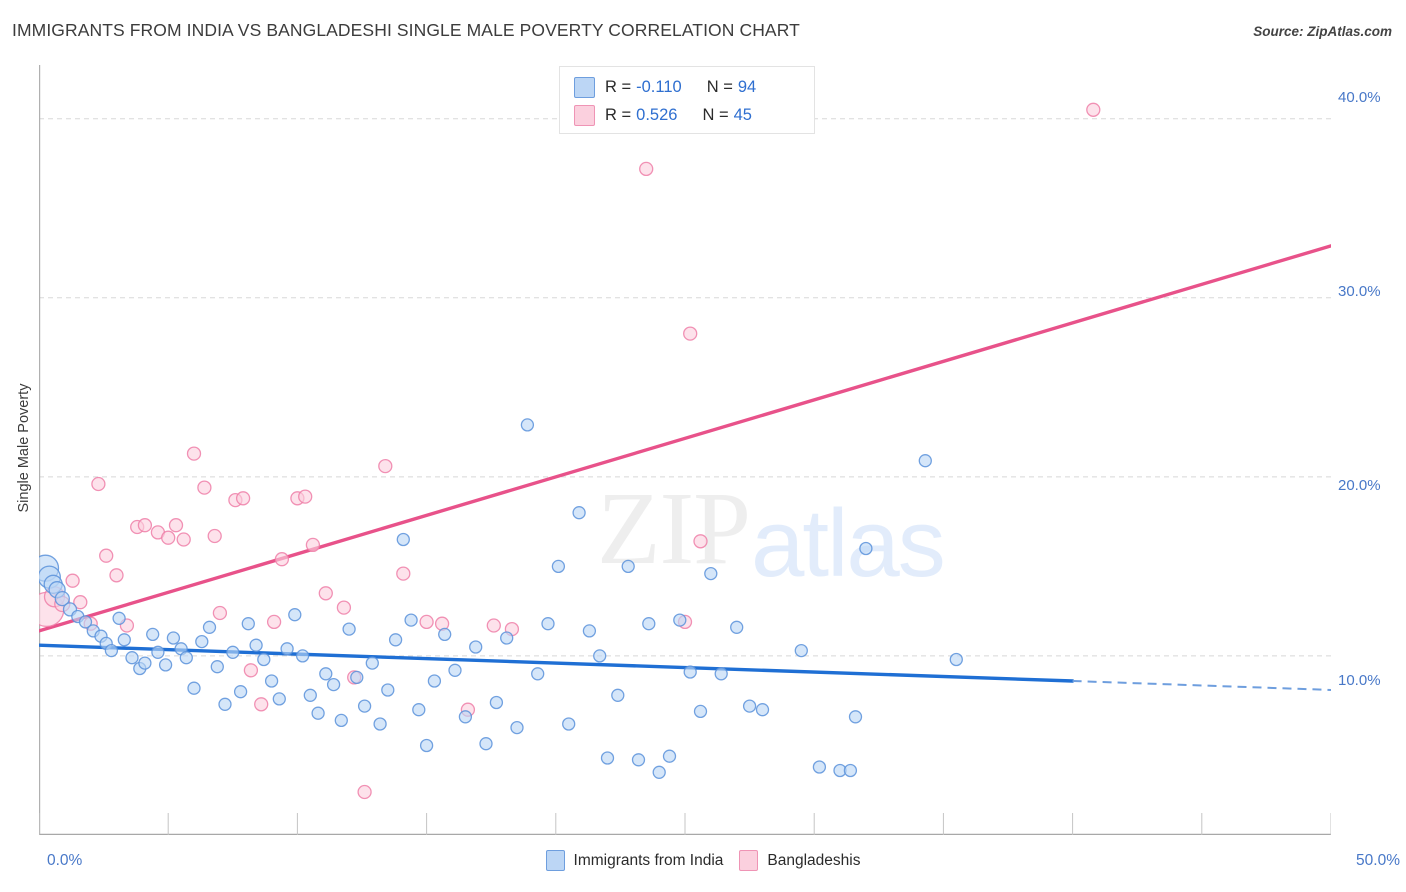 The width and height of the screenshot is (1406, 892). What do you see at coordinates (657, 114) in the screenshot?
I see `r-value-bangladeshis: 0.526` at bounding box center [657, 114].